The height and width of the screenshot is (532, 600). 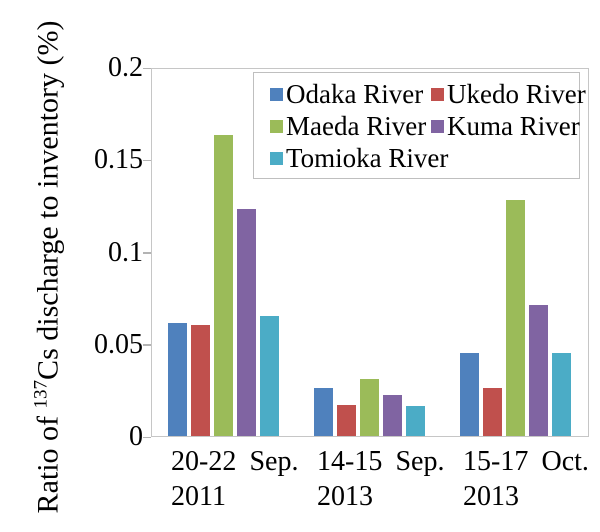 What do you see at coordinates (415, 421) in the screenshot?
I see `bar-tomioka-river-cat1` at bounding box center [415, 421].